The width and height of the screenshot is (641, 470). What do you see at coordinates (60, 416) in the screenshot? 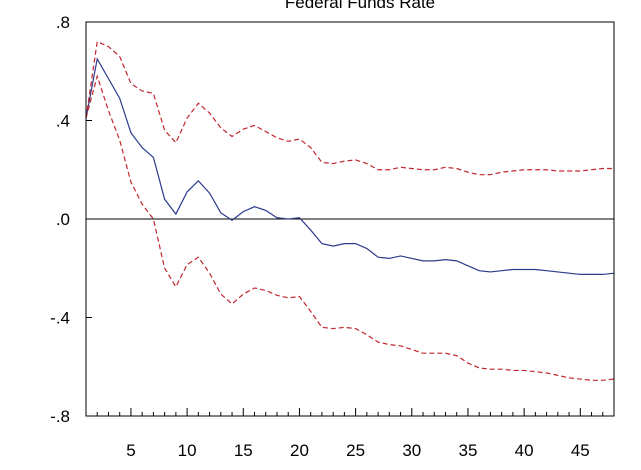
I see `y-tick-label: -.8` at bounding box center [60, 416].